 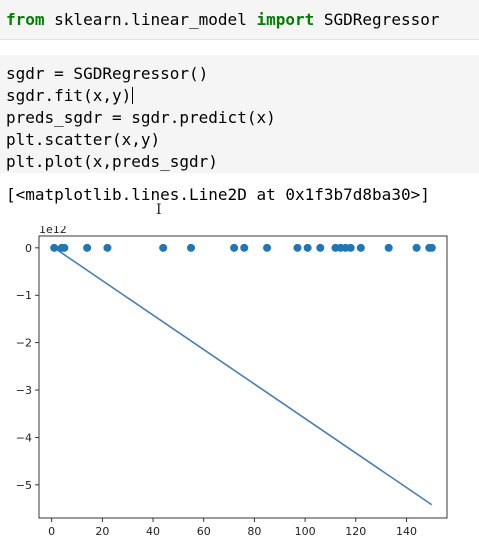 I want to click on code-line: sgdr = SGDRegressor(), so click(x=107, y=73).